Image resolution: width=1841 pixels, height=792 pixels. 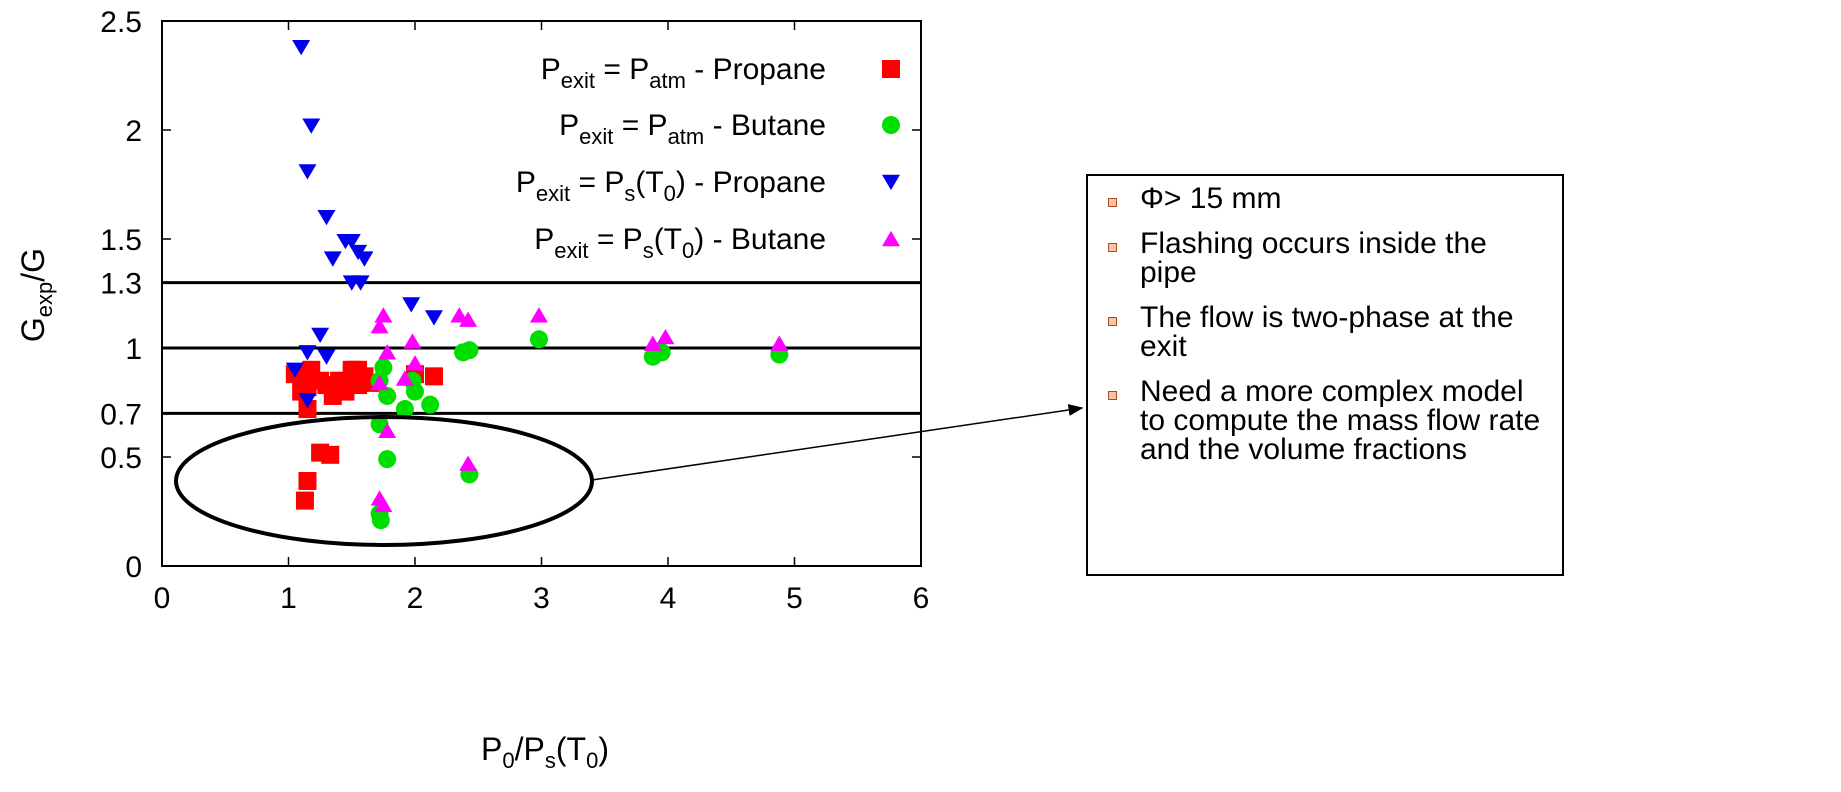 I want to click on callout-item-text: Φ> 15 mm, so click(x=1211, y=198).